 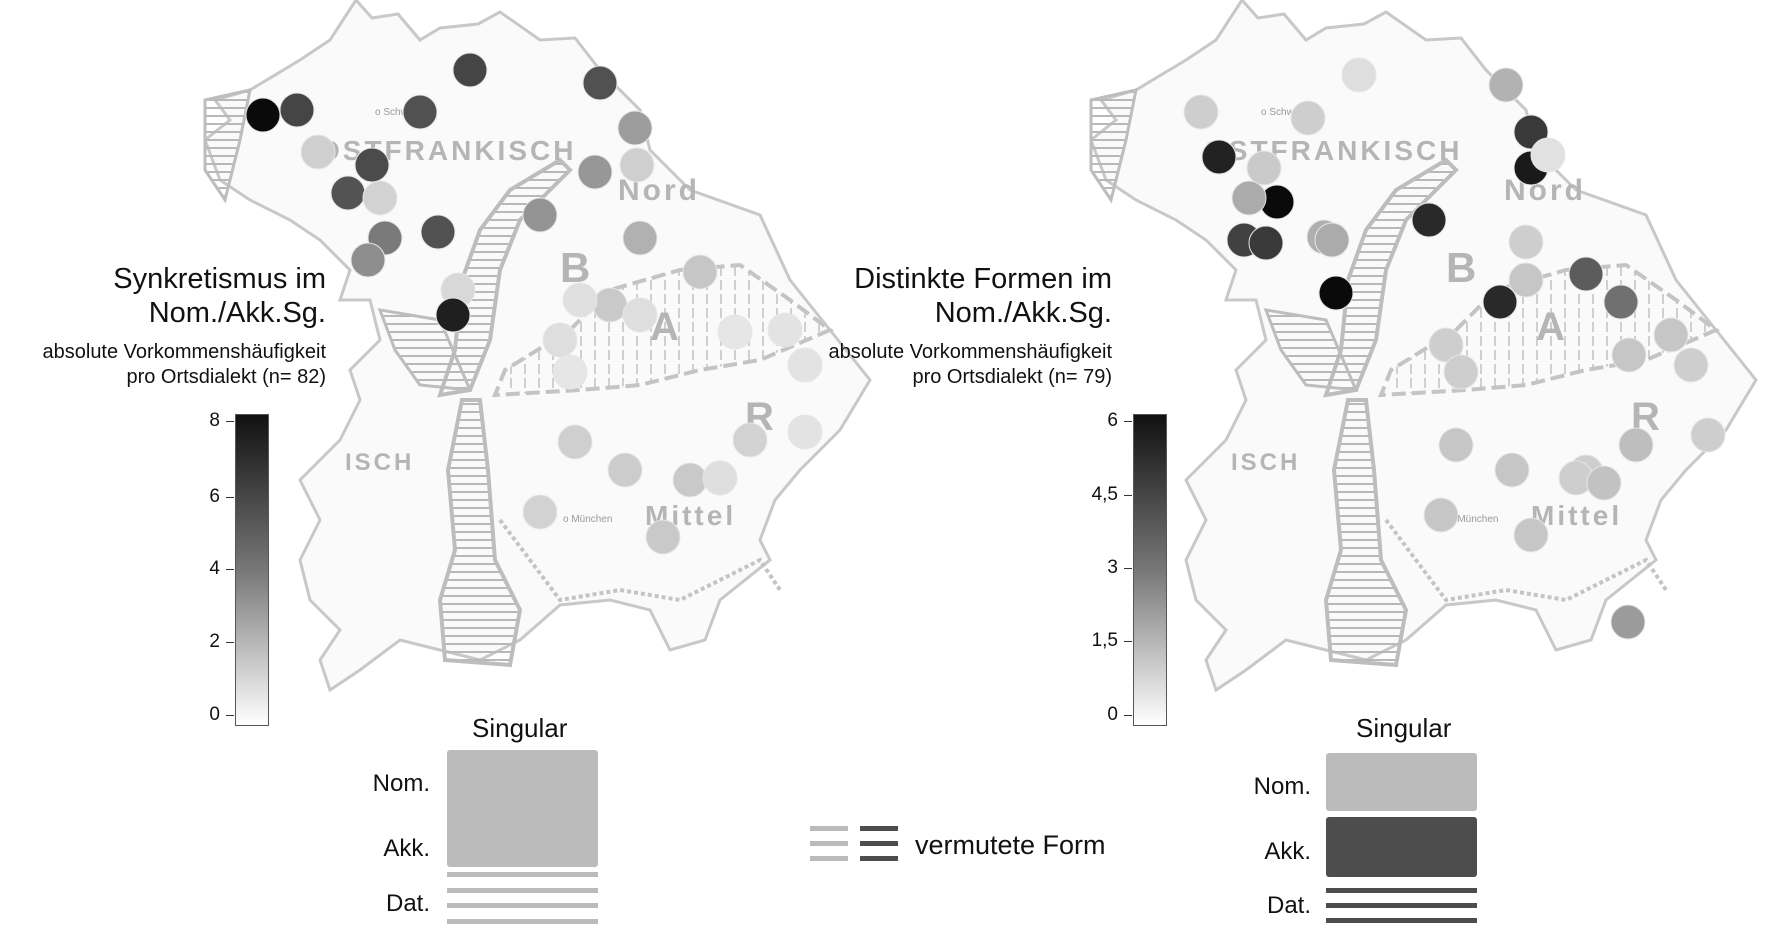 I want to click on left-sub-line2: pro Ortsdialekt (n= 82), so click(x=226, y=377).